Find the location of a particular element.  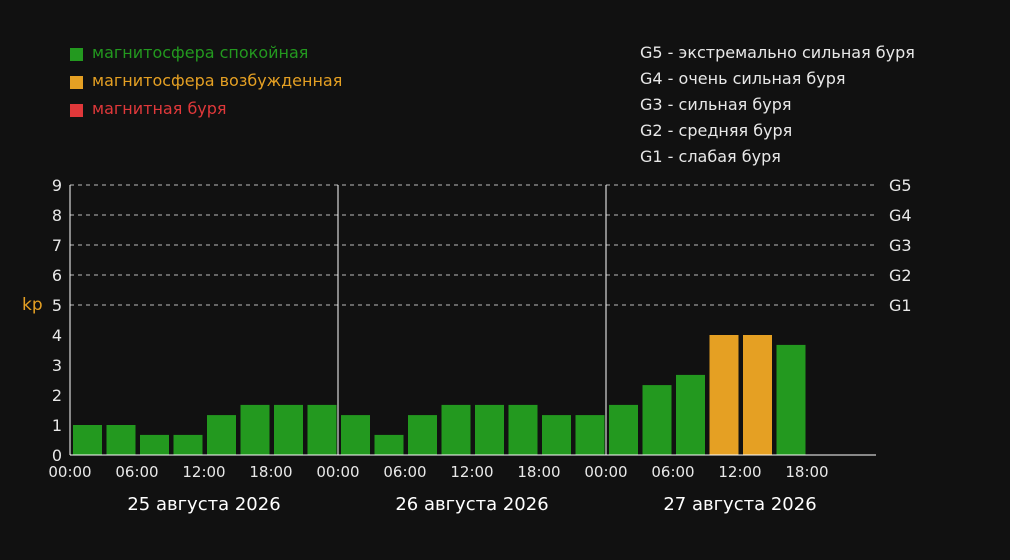

y-axis-label: kp is located at coordinates (32, 305).